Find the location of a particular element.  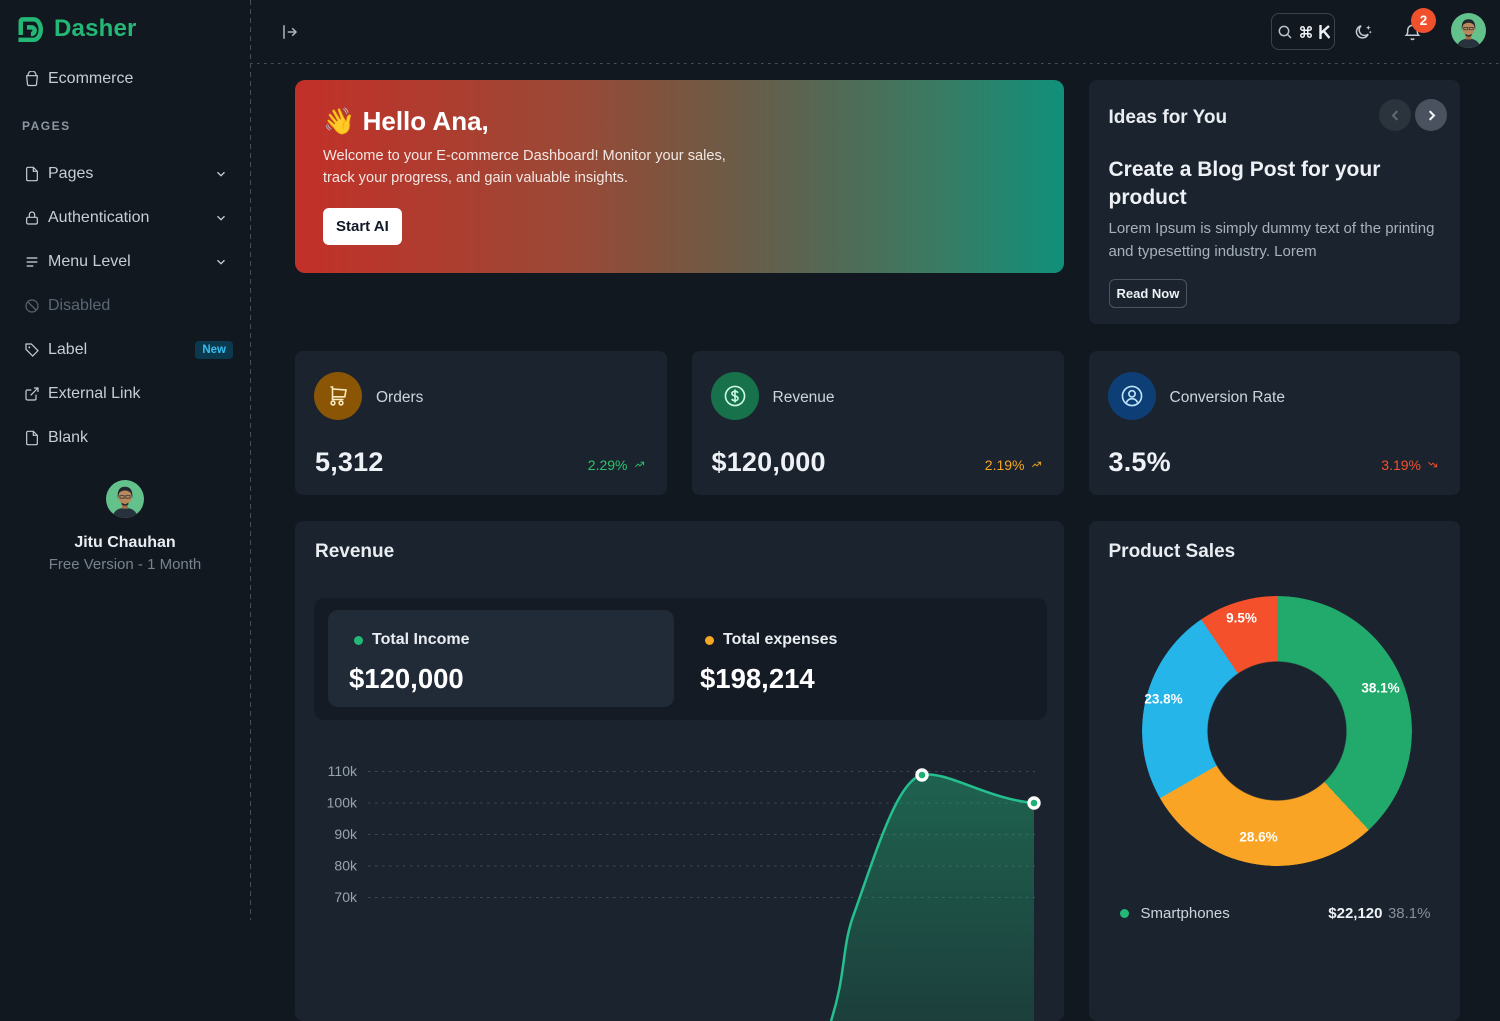

svg-text: 90k is located at coordinates (346, 834).